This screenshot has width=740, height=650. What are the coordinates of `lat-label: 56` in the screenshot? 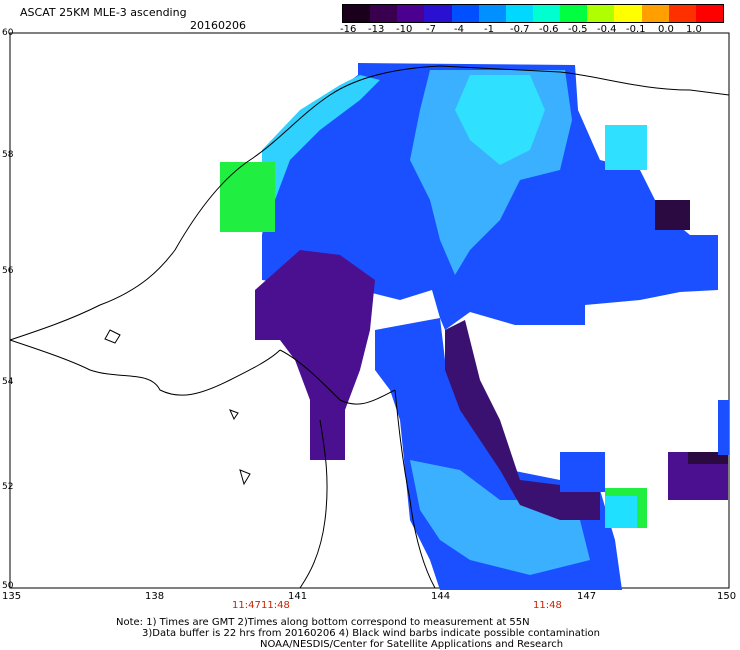 It's located at (8, 271).